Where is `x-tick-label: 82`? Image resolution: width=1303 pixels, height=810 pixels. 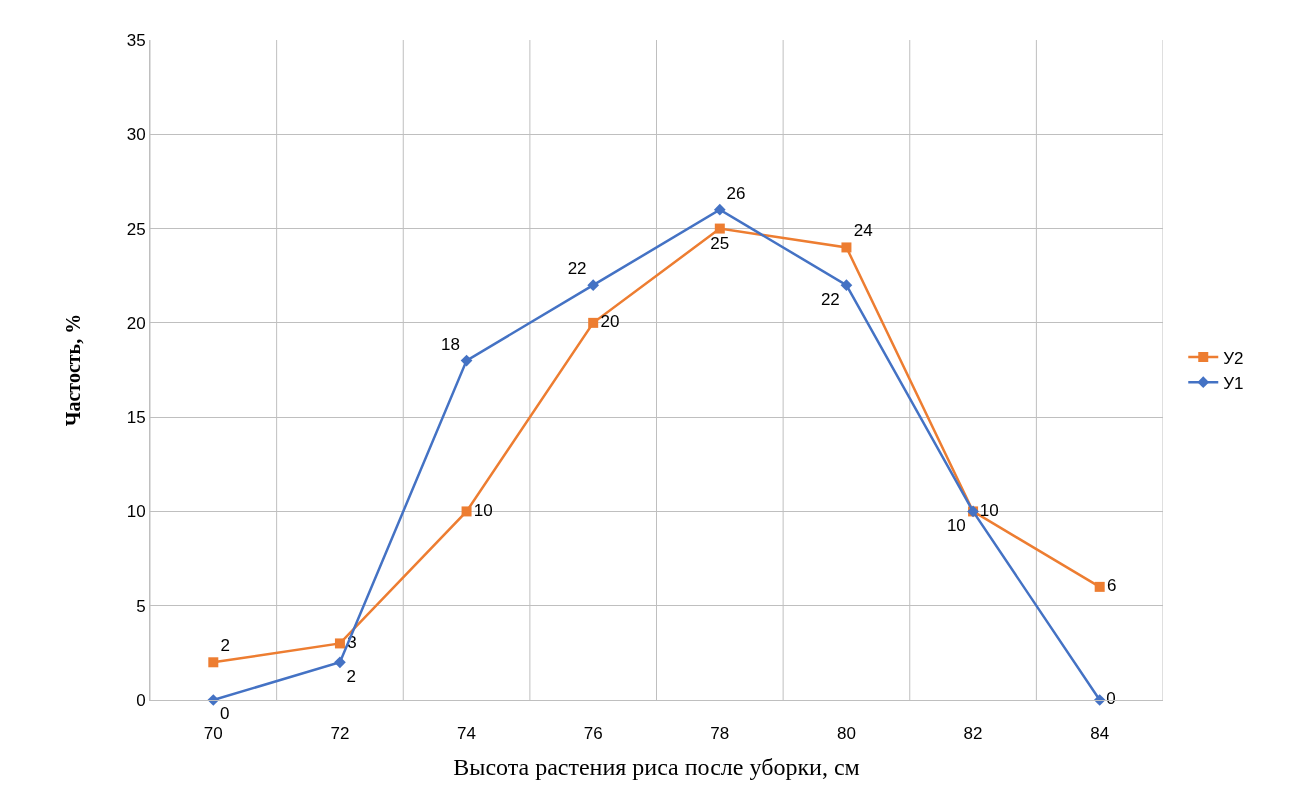 x-tick-label: 82 is located at coordinates (973, 734).